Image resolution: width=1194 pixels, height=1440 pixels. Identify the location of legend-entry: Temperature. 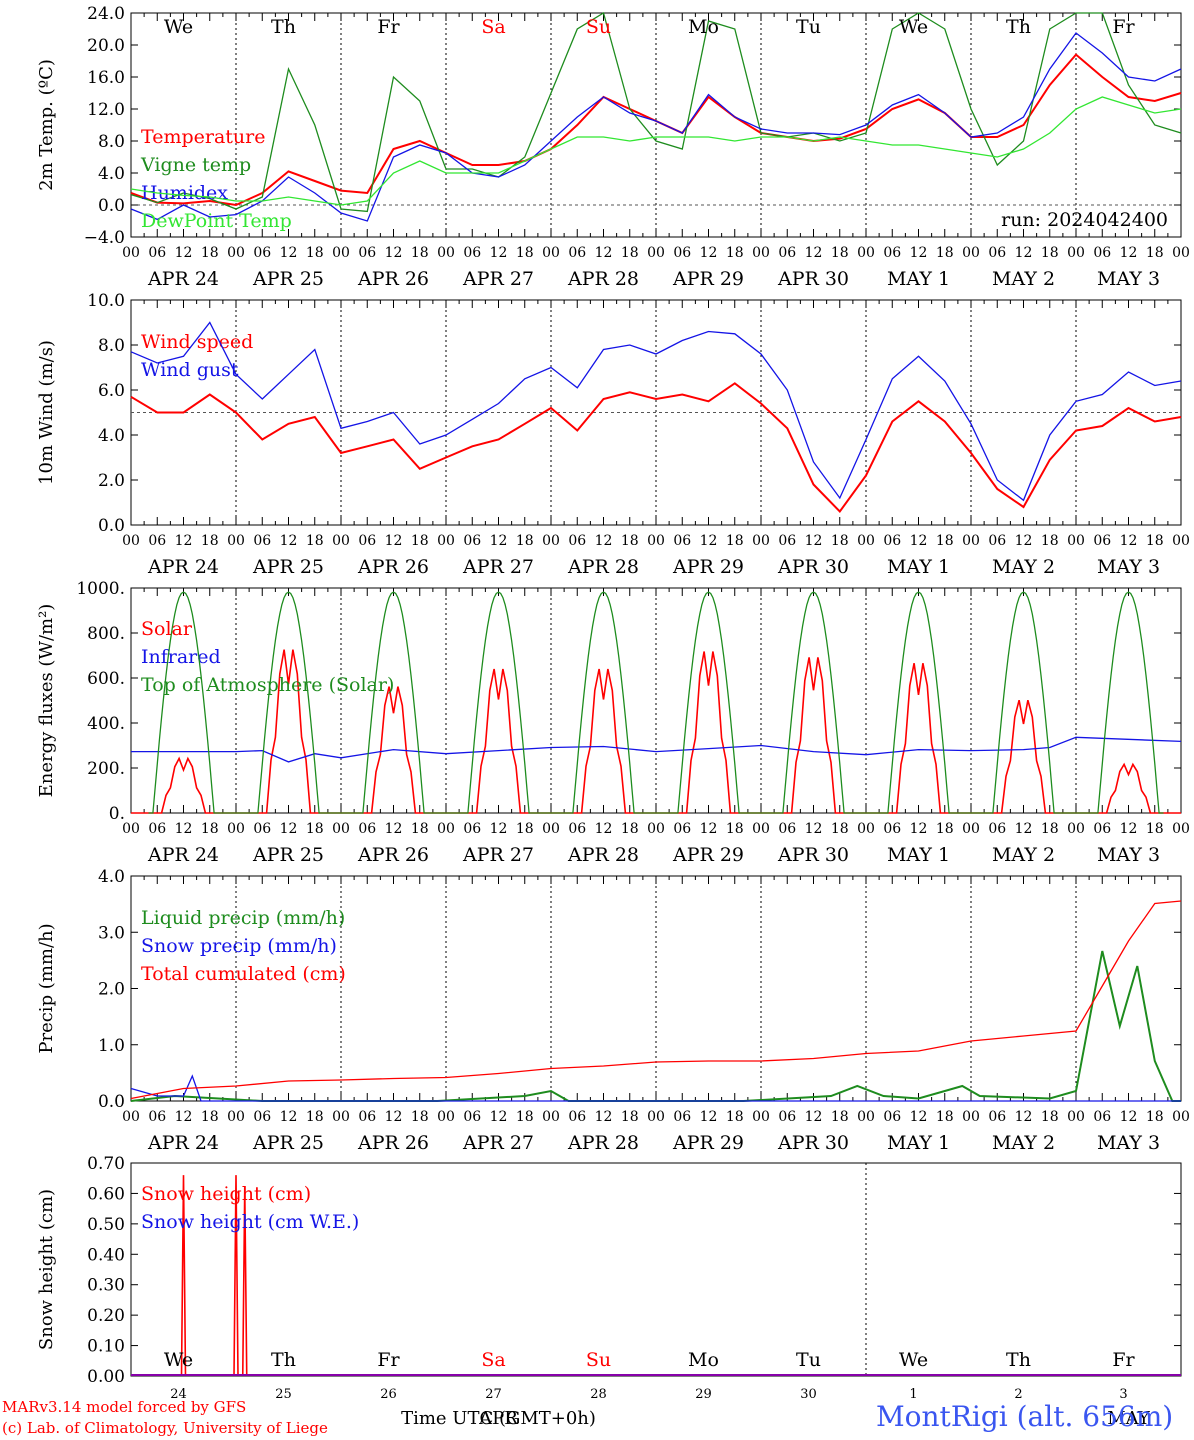
(203, 137).